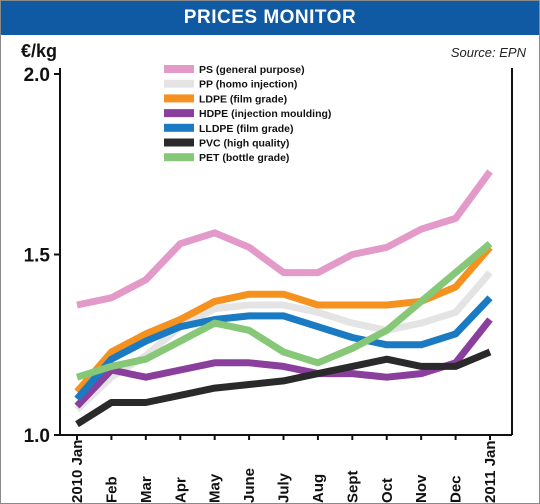 The width and height of the screenshot is (540, 504). Describe the element at coordinates (249, 485) in the screenshot. I see `x-tick-label: June` at that location.